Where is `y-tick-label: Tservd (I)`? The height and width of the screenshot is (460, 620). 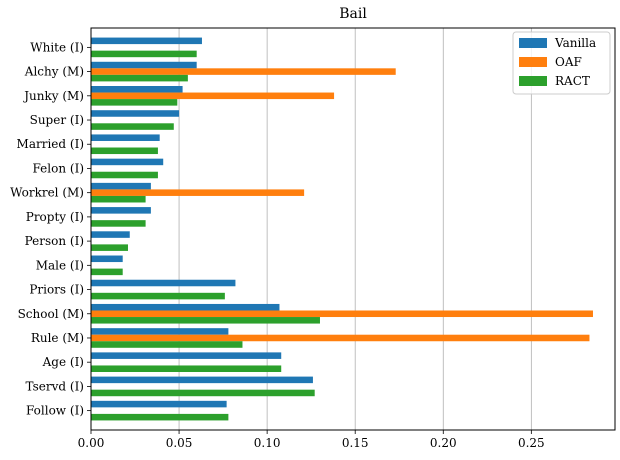
y-tick-label: Tservd (I) is located at coordinates (54, 386).